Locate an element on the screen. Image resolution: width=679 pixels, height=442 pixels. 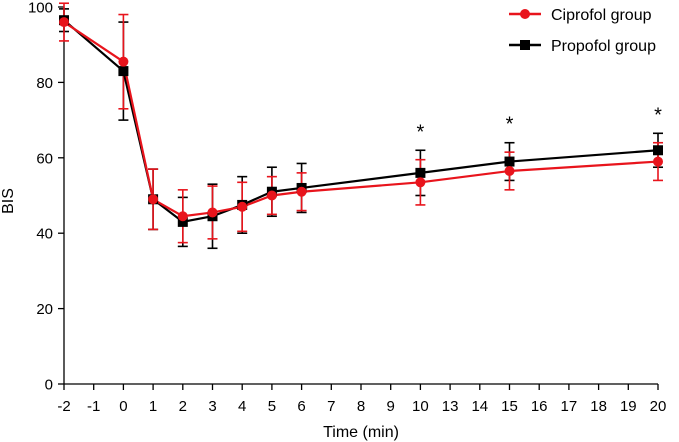
y-tick-label-60: 60 is located at coordinates (44, 158).